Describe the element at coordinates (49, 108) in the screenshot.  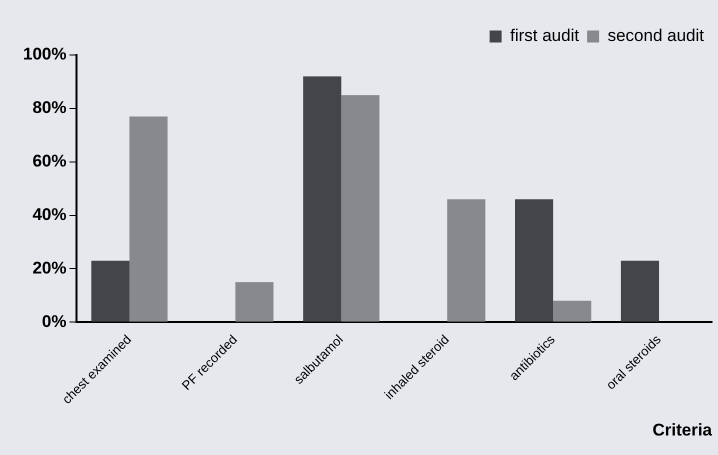
I see `y-tick-label: 80%` at that location.